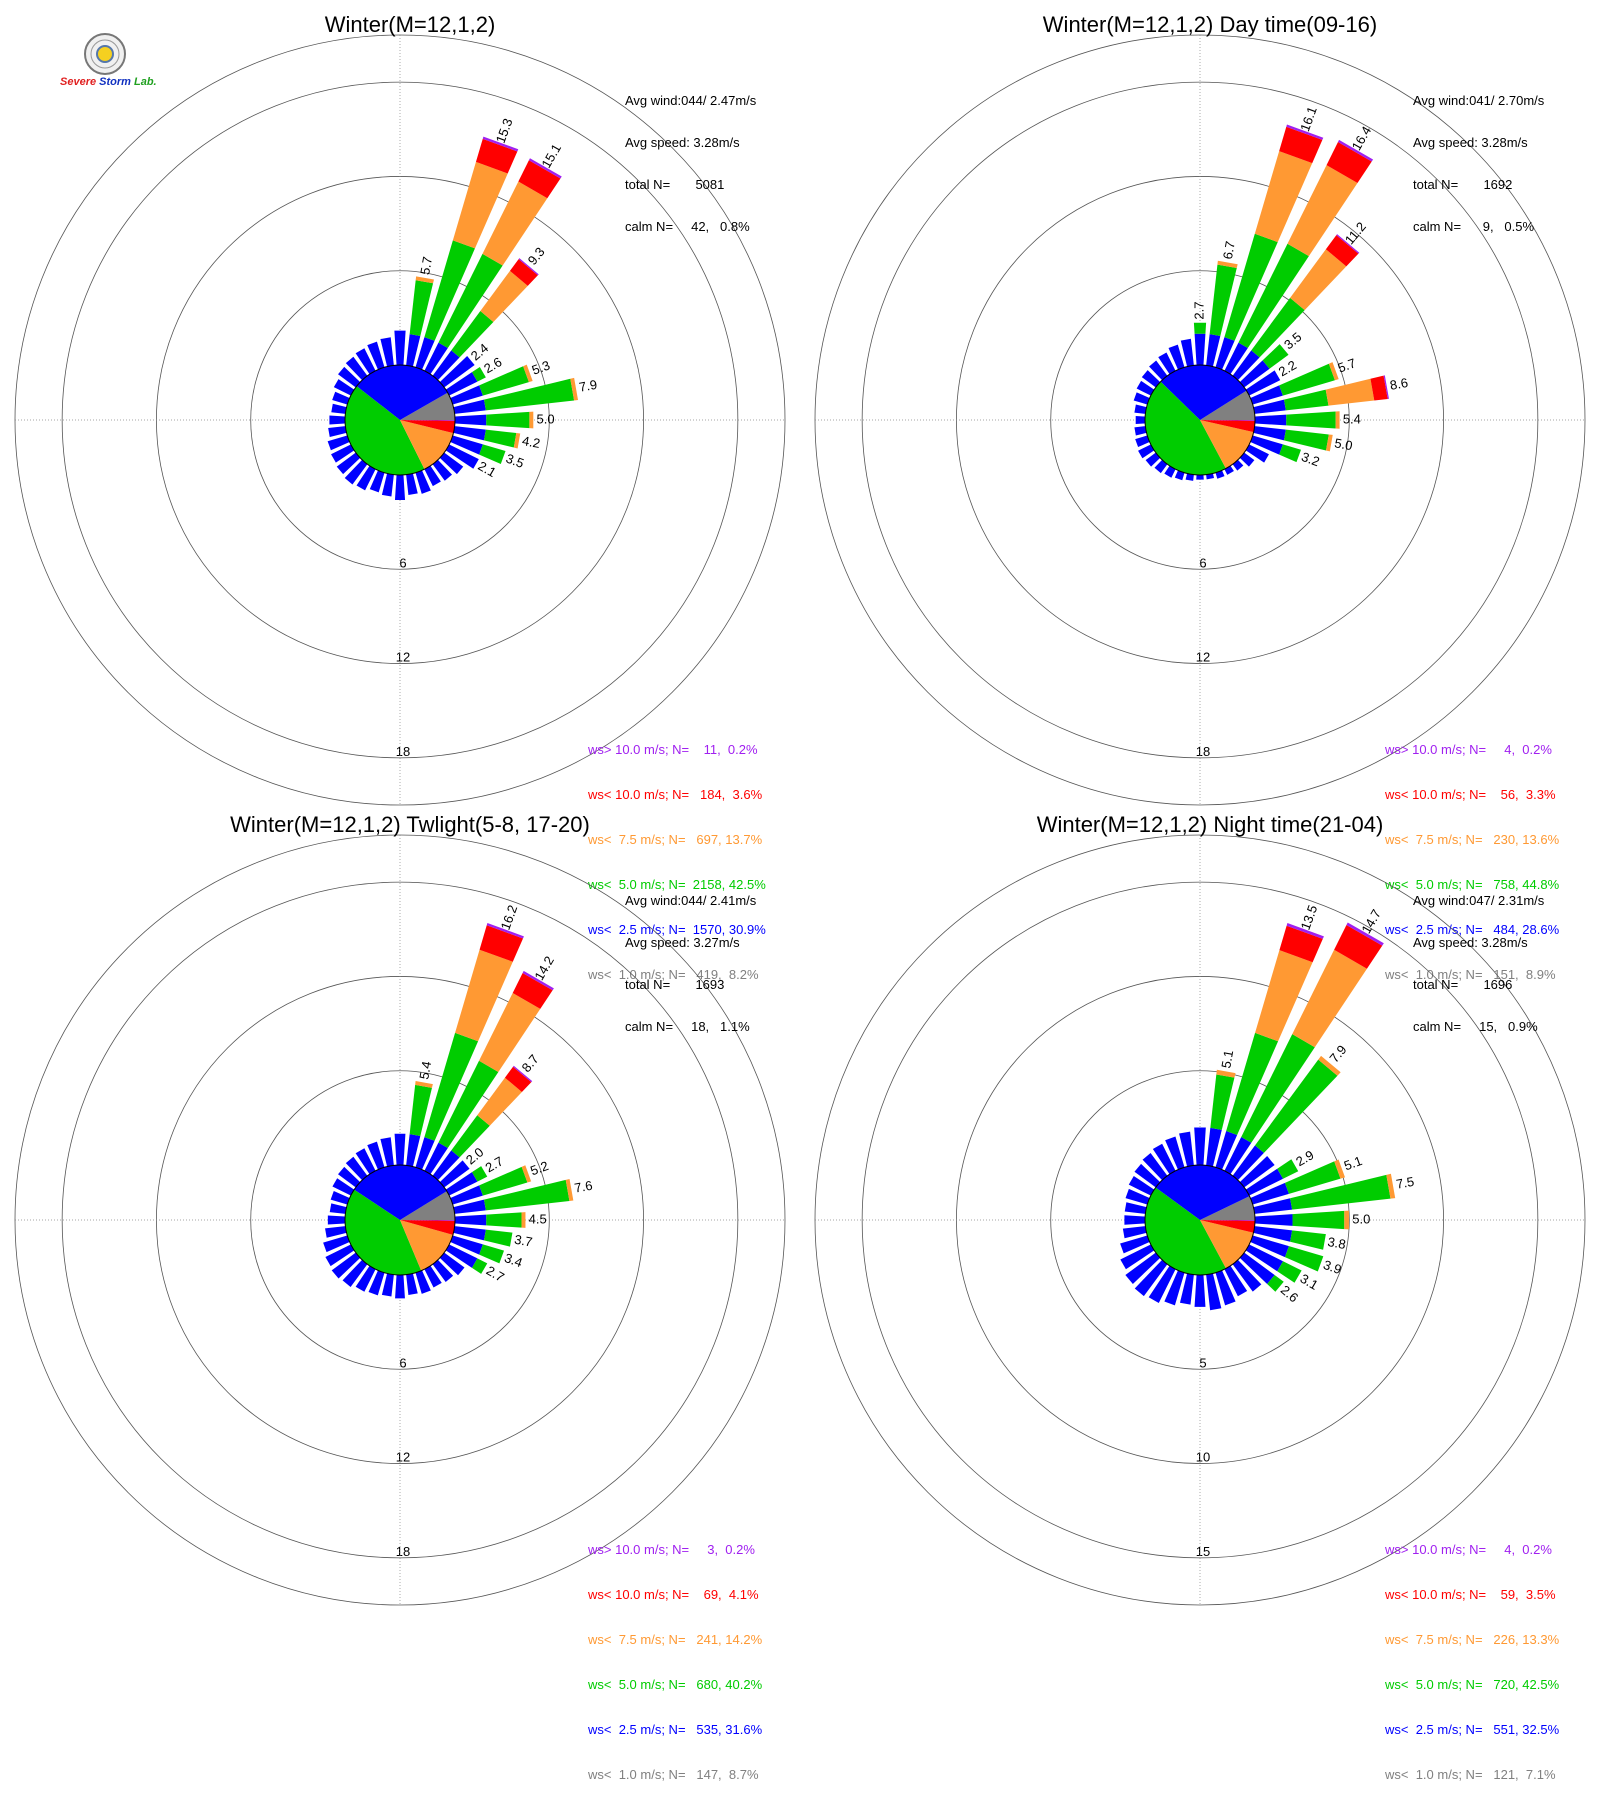  I want to click on direction-bars: 5.416.214.28.72.02.7 5.27.64.53.73.42.7, so click(458, 1101).